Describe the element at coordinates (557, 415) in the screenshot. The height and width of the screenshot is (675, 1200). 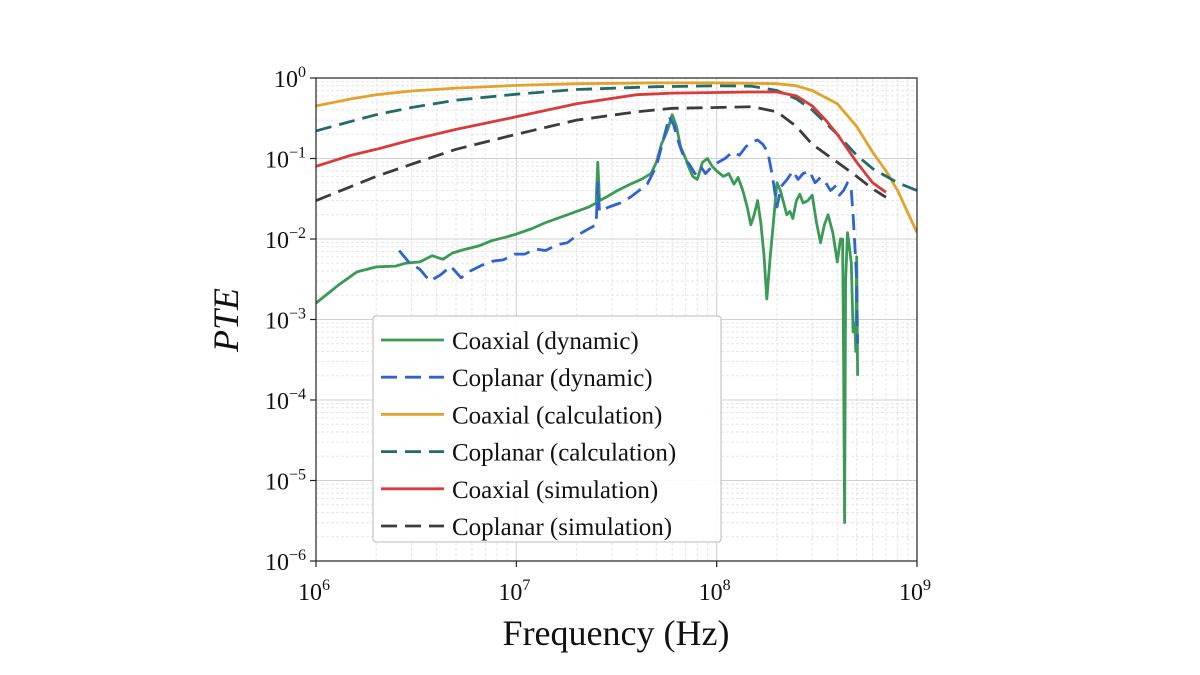
I see `legend-label: Coaxial (calculation)` at that location.